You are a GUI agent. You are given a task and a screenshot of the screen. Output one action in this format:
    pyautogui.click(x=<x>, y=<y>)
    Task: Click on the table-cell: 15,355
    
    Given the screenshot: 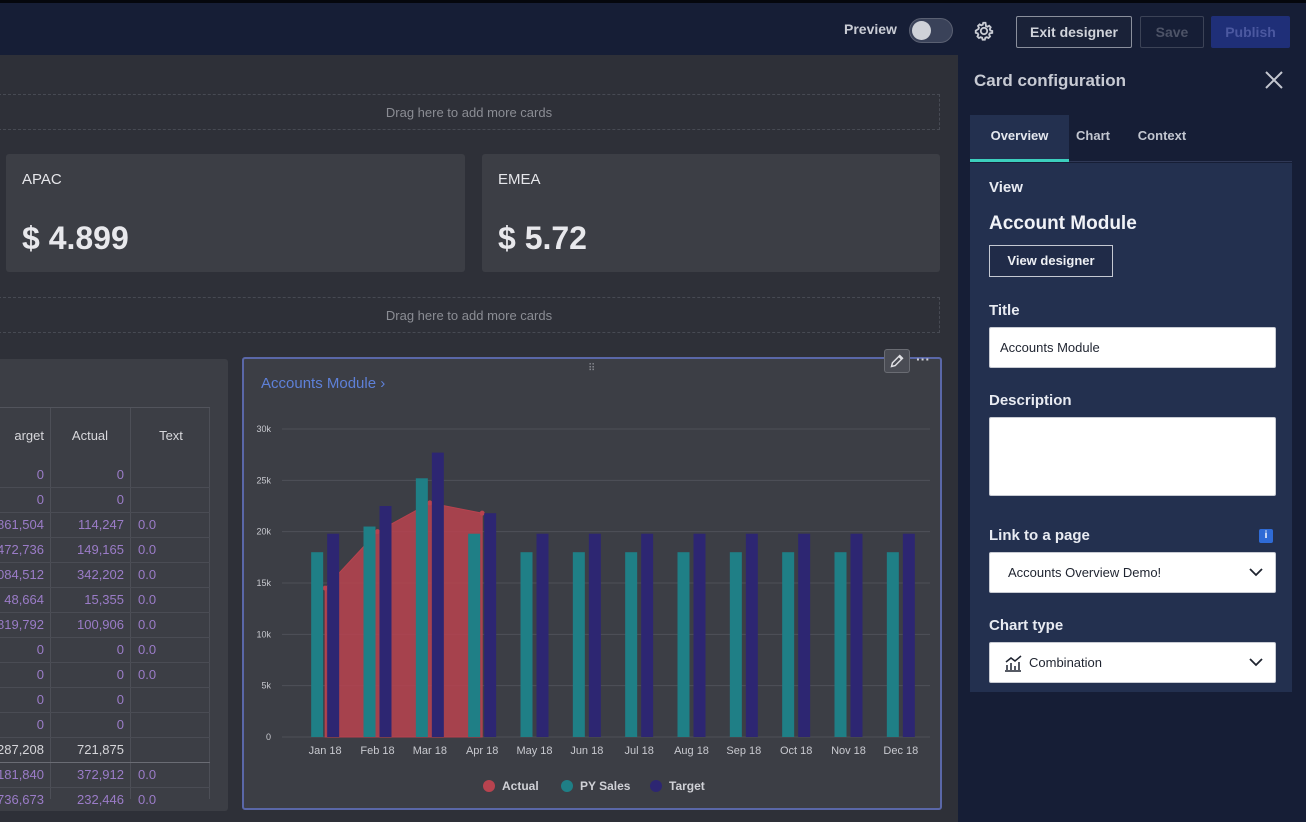 What is the action you would take?
    pyautogui.click(x=104, y=599)
    